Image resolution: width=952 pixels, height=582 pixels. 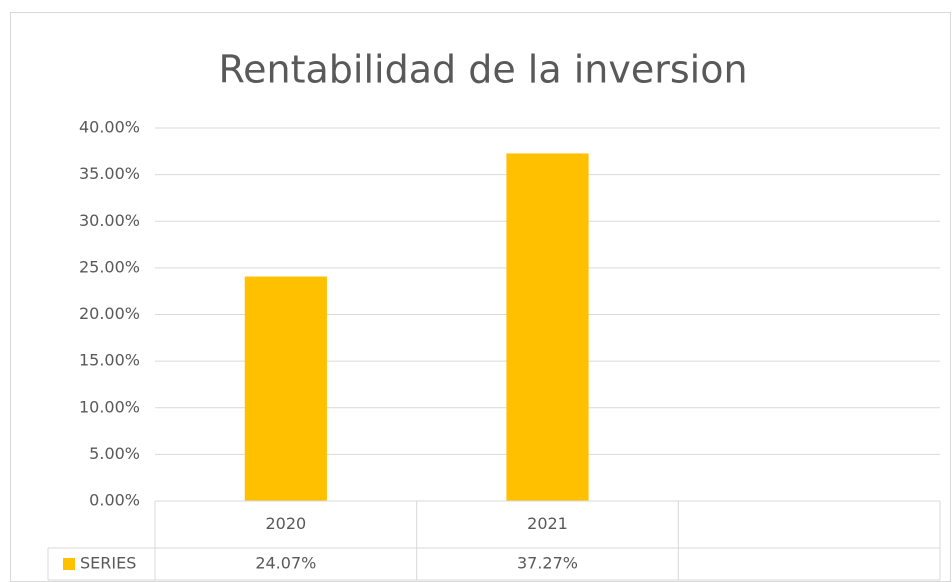 I want to click on chart-title: Rentabilidad de la inversion, so click(x=482, y=70).